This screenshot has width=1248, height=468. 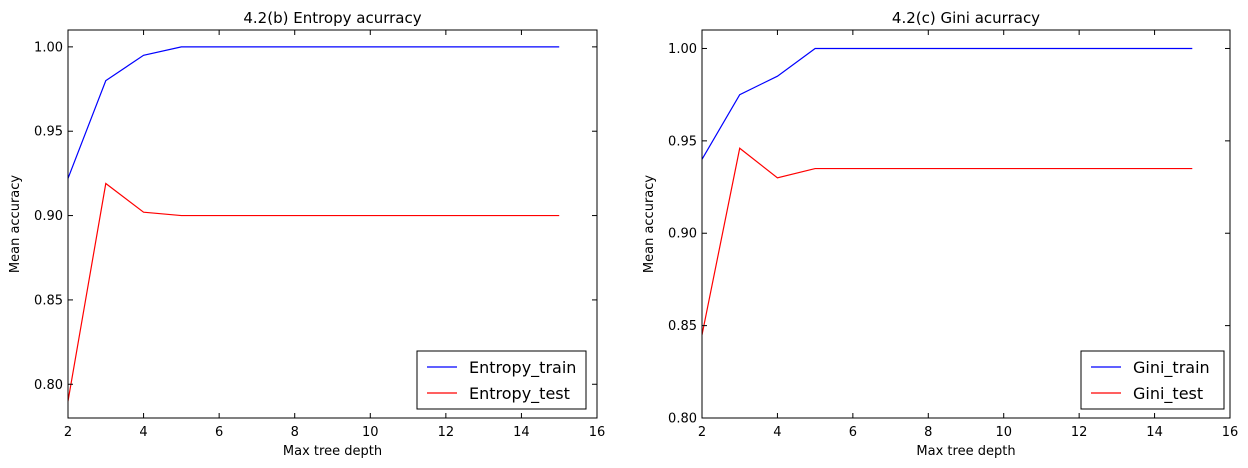 I want to click on chart-title: 4.2(c) Gini acurracy, so click(x=966, y=18).